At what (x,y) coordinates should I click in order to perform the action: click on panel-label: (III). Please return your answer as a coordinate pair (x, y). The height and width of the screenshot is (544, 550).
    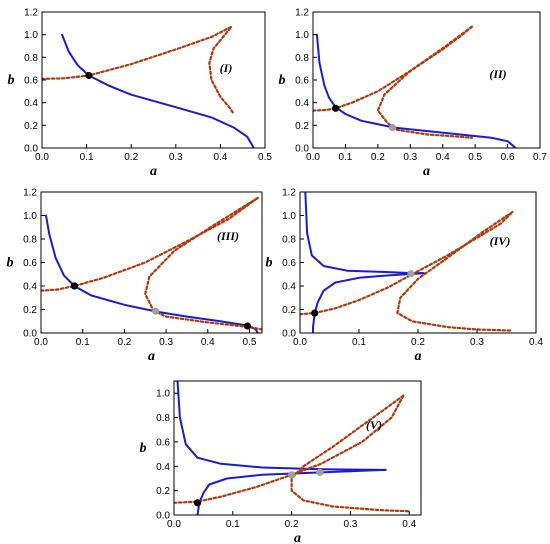
    Looking at the image, I should click on (228, 236).